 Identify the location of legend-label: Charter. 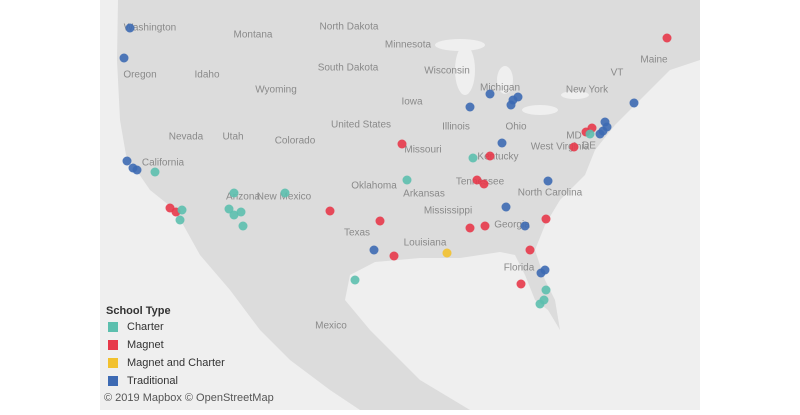
(145, 327).